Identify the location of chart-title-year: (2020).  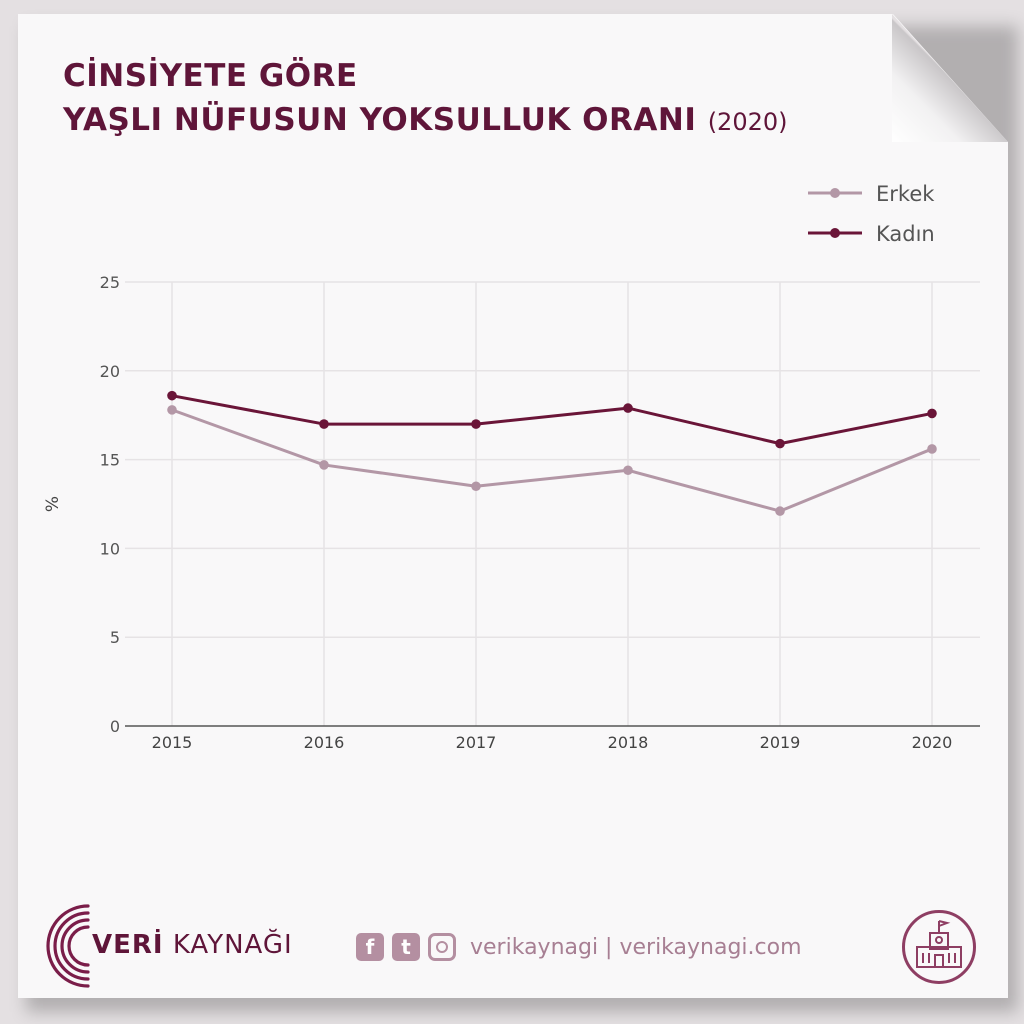
(747, 122).